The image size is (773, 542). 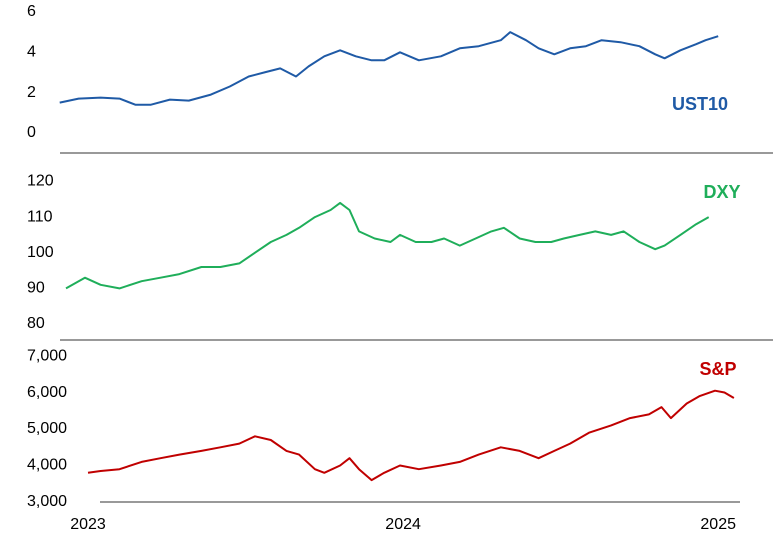 I want to click on x-tick-label: 2023, so click(x=88, y=524).